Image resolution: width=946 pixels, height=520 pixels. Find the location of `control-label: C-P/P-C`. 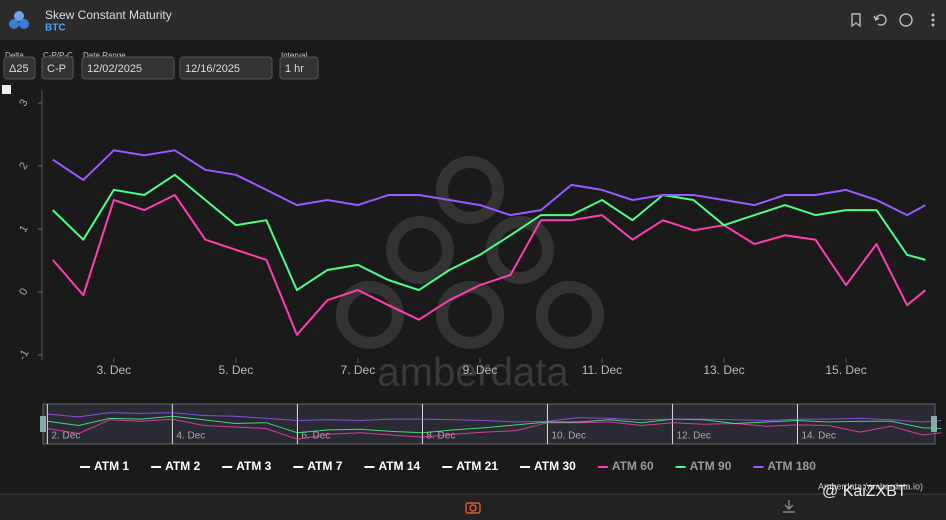

control-label: C-P/P-C is located at coordinates (58, 55).